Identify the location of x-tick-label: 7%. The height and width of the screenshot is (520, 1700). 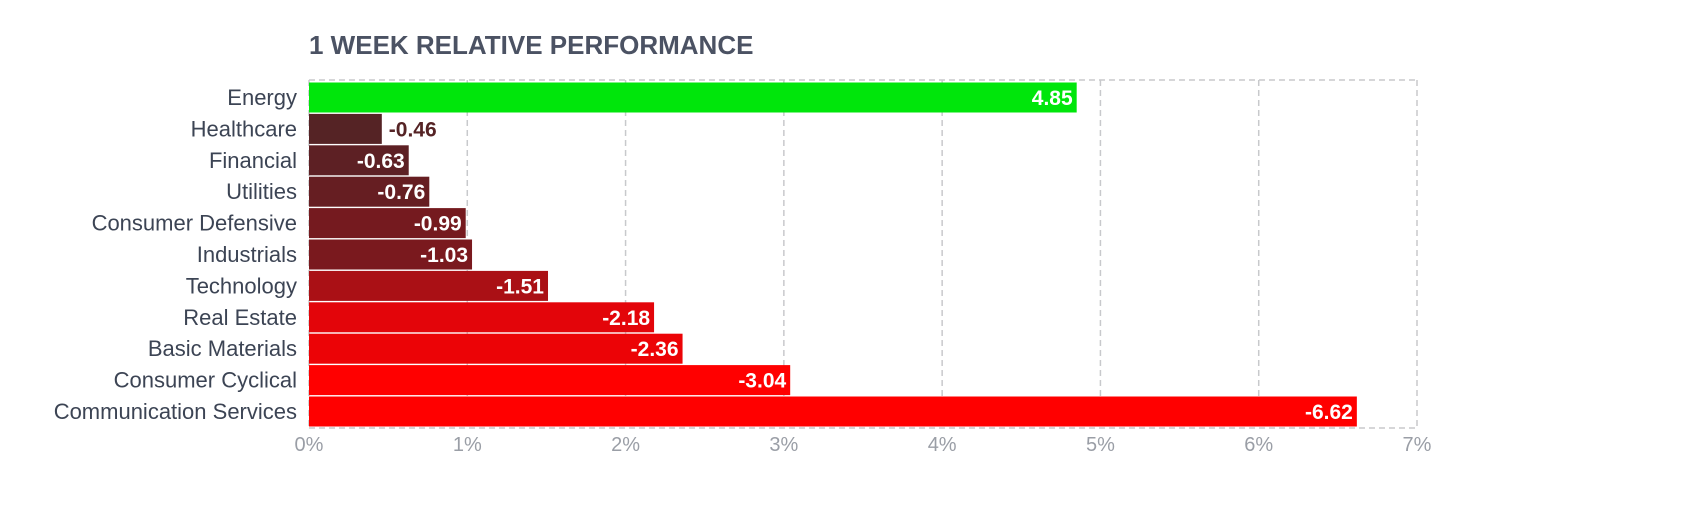
(1417, 445).